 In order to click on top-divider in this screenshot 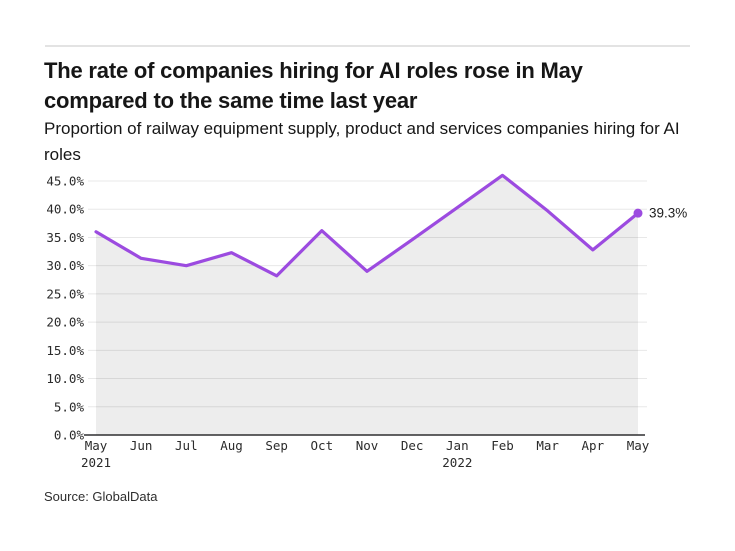, I will do `click(367, 46)`.